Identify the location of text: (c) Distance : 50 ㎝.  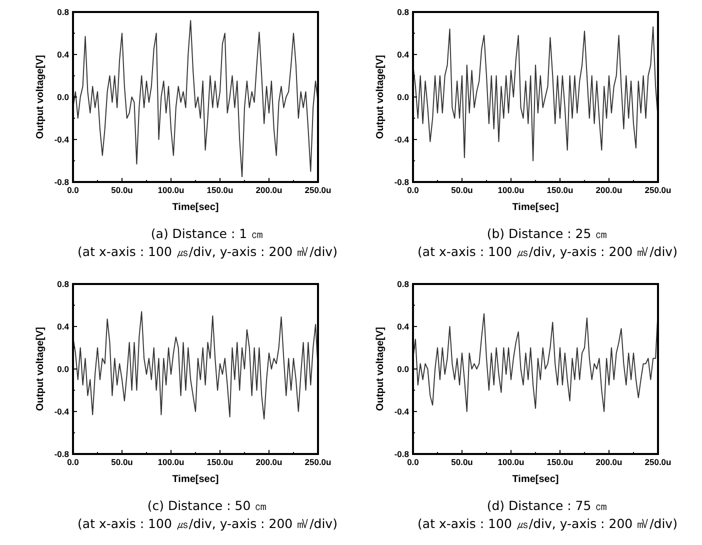
(207, 505).